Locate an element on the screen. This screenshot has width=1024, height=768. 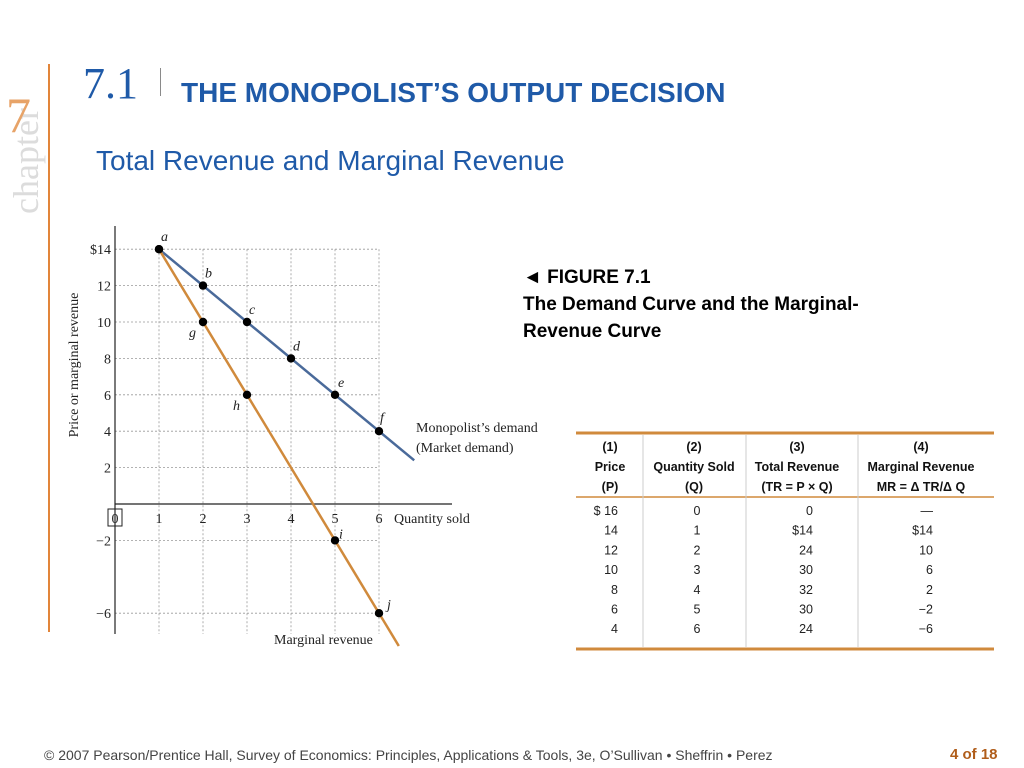
y-tick-label: $14 is located at coordinates (100, 250).